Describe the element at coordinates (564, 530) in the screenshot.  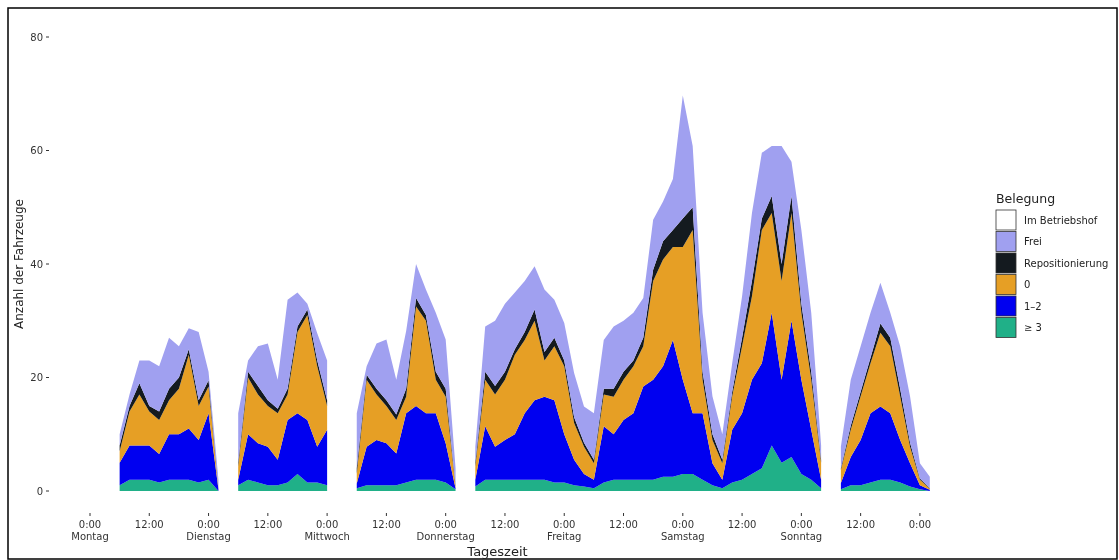
I see `x-tick-label: 0:00 Freitag` at that location.